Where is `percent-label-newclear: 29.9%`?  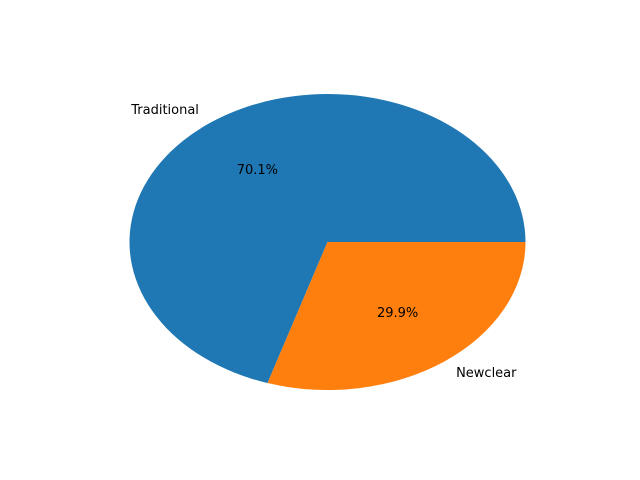
percent-label-newclear: 29.9% is located at coordinates (397, 313).